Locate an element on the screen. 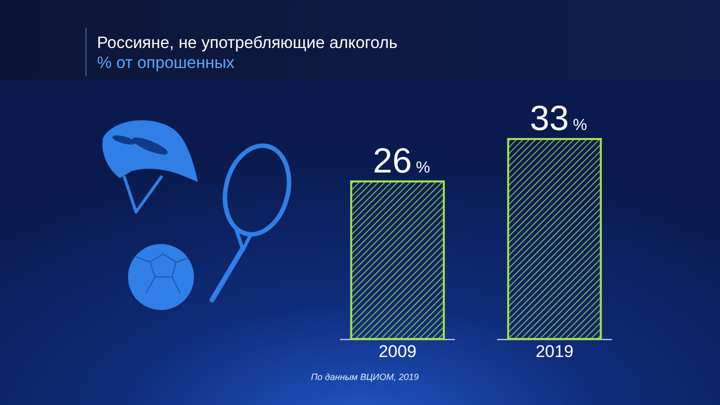  text: По данным ВЦИОМ, 2019 is located at coordinates (365, 377).